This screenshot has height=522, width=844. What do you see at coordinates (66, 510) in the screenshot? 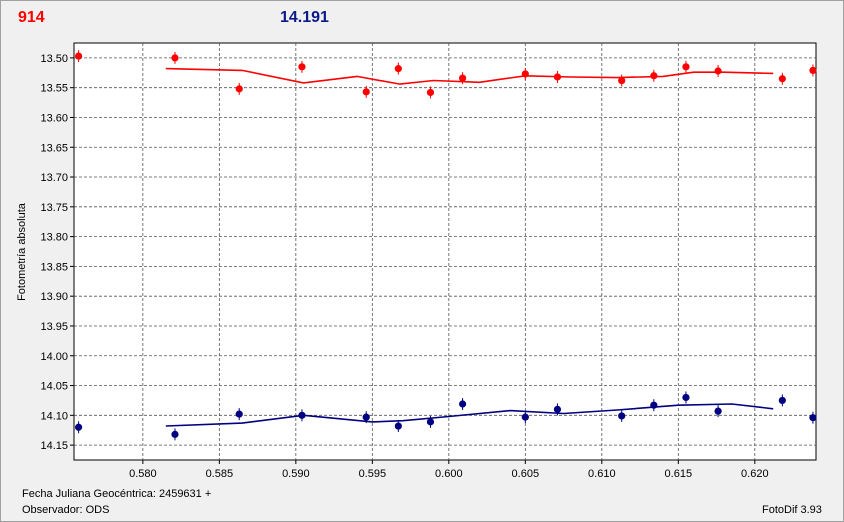
I see `observer-label: Observador: ODS` at bounding box center [66, 510].